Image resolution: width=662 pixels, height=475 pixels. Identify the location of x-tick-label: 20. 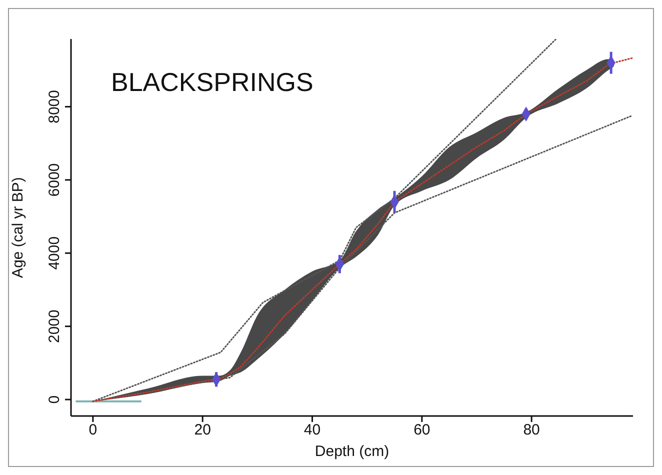
(202, 430).